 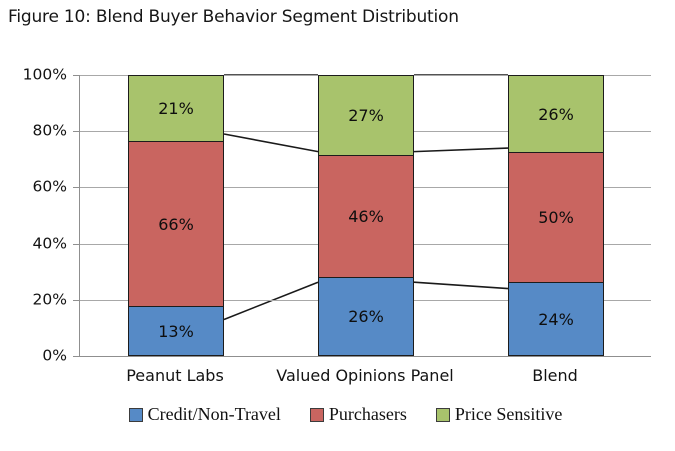 I want to click on bar-segment: 66%, so click(x=176, y=224).